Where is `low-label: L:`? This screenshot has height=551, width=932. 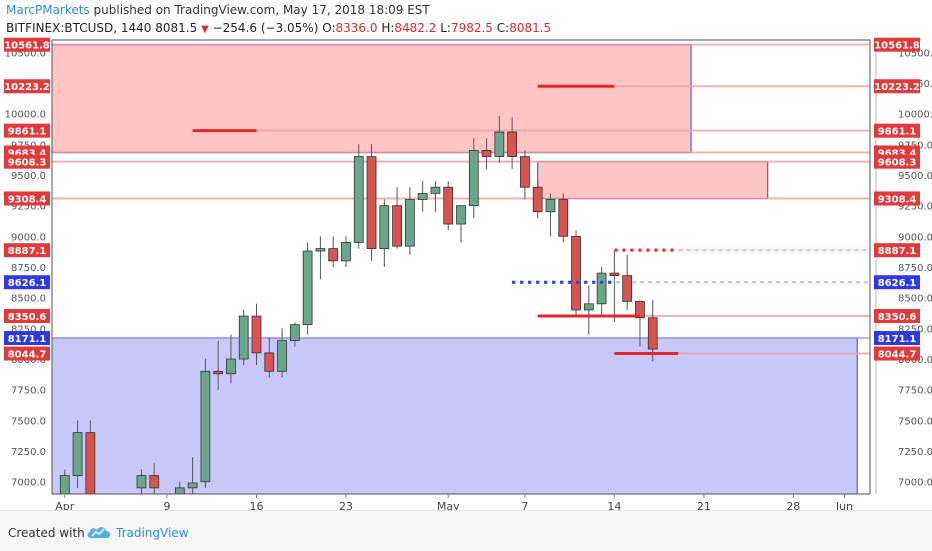 low-label: L: is located at coordinates (445, 28).